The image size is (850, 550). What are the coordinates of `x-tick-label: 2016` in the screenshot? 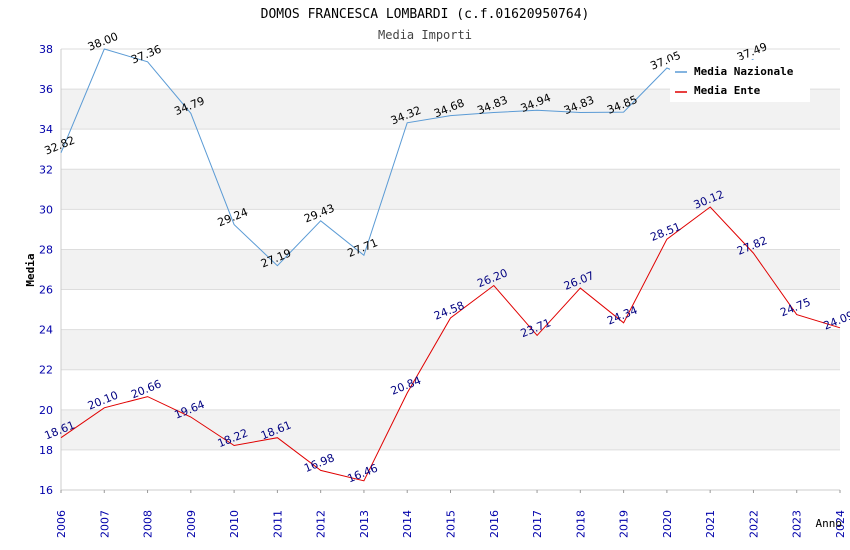 It's located at (494, 524).